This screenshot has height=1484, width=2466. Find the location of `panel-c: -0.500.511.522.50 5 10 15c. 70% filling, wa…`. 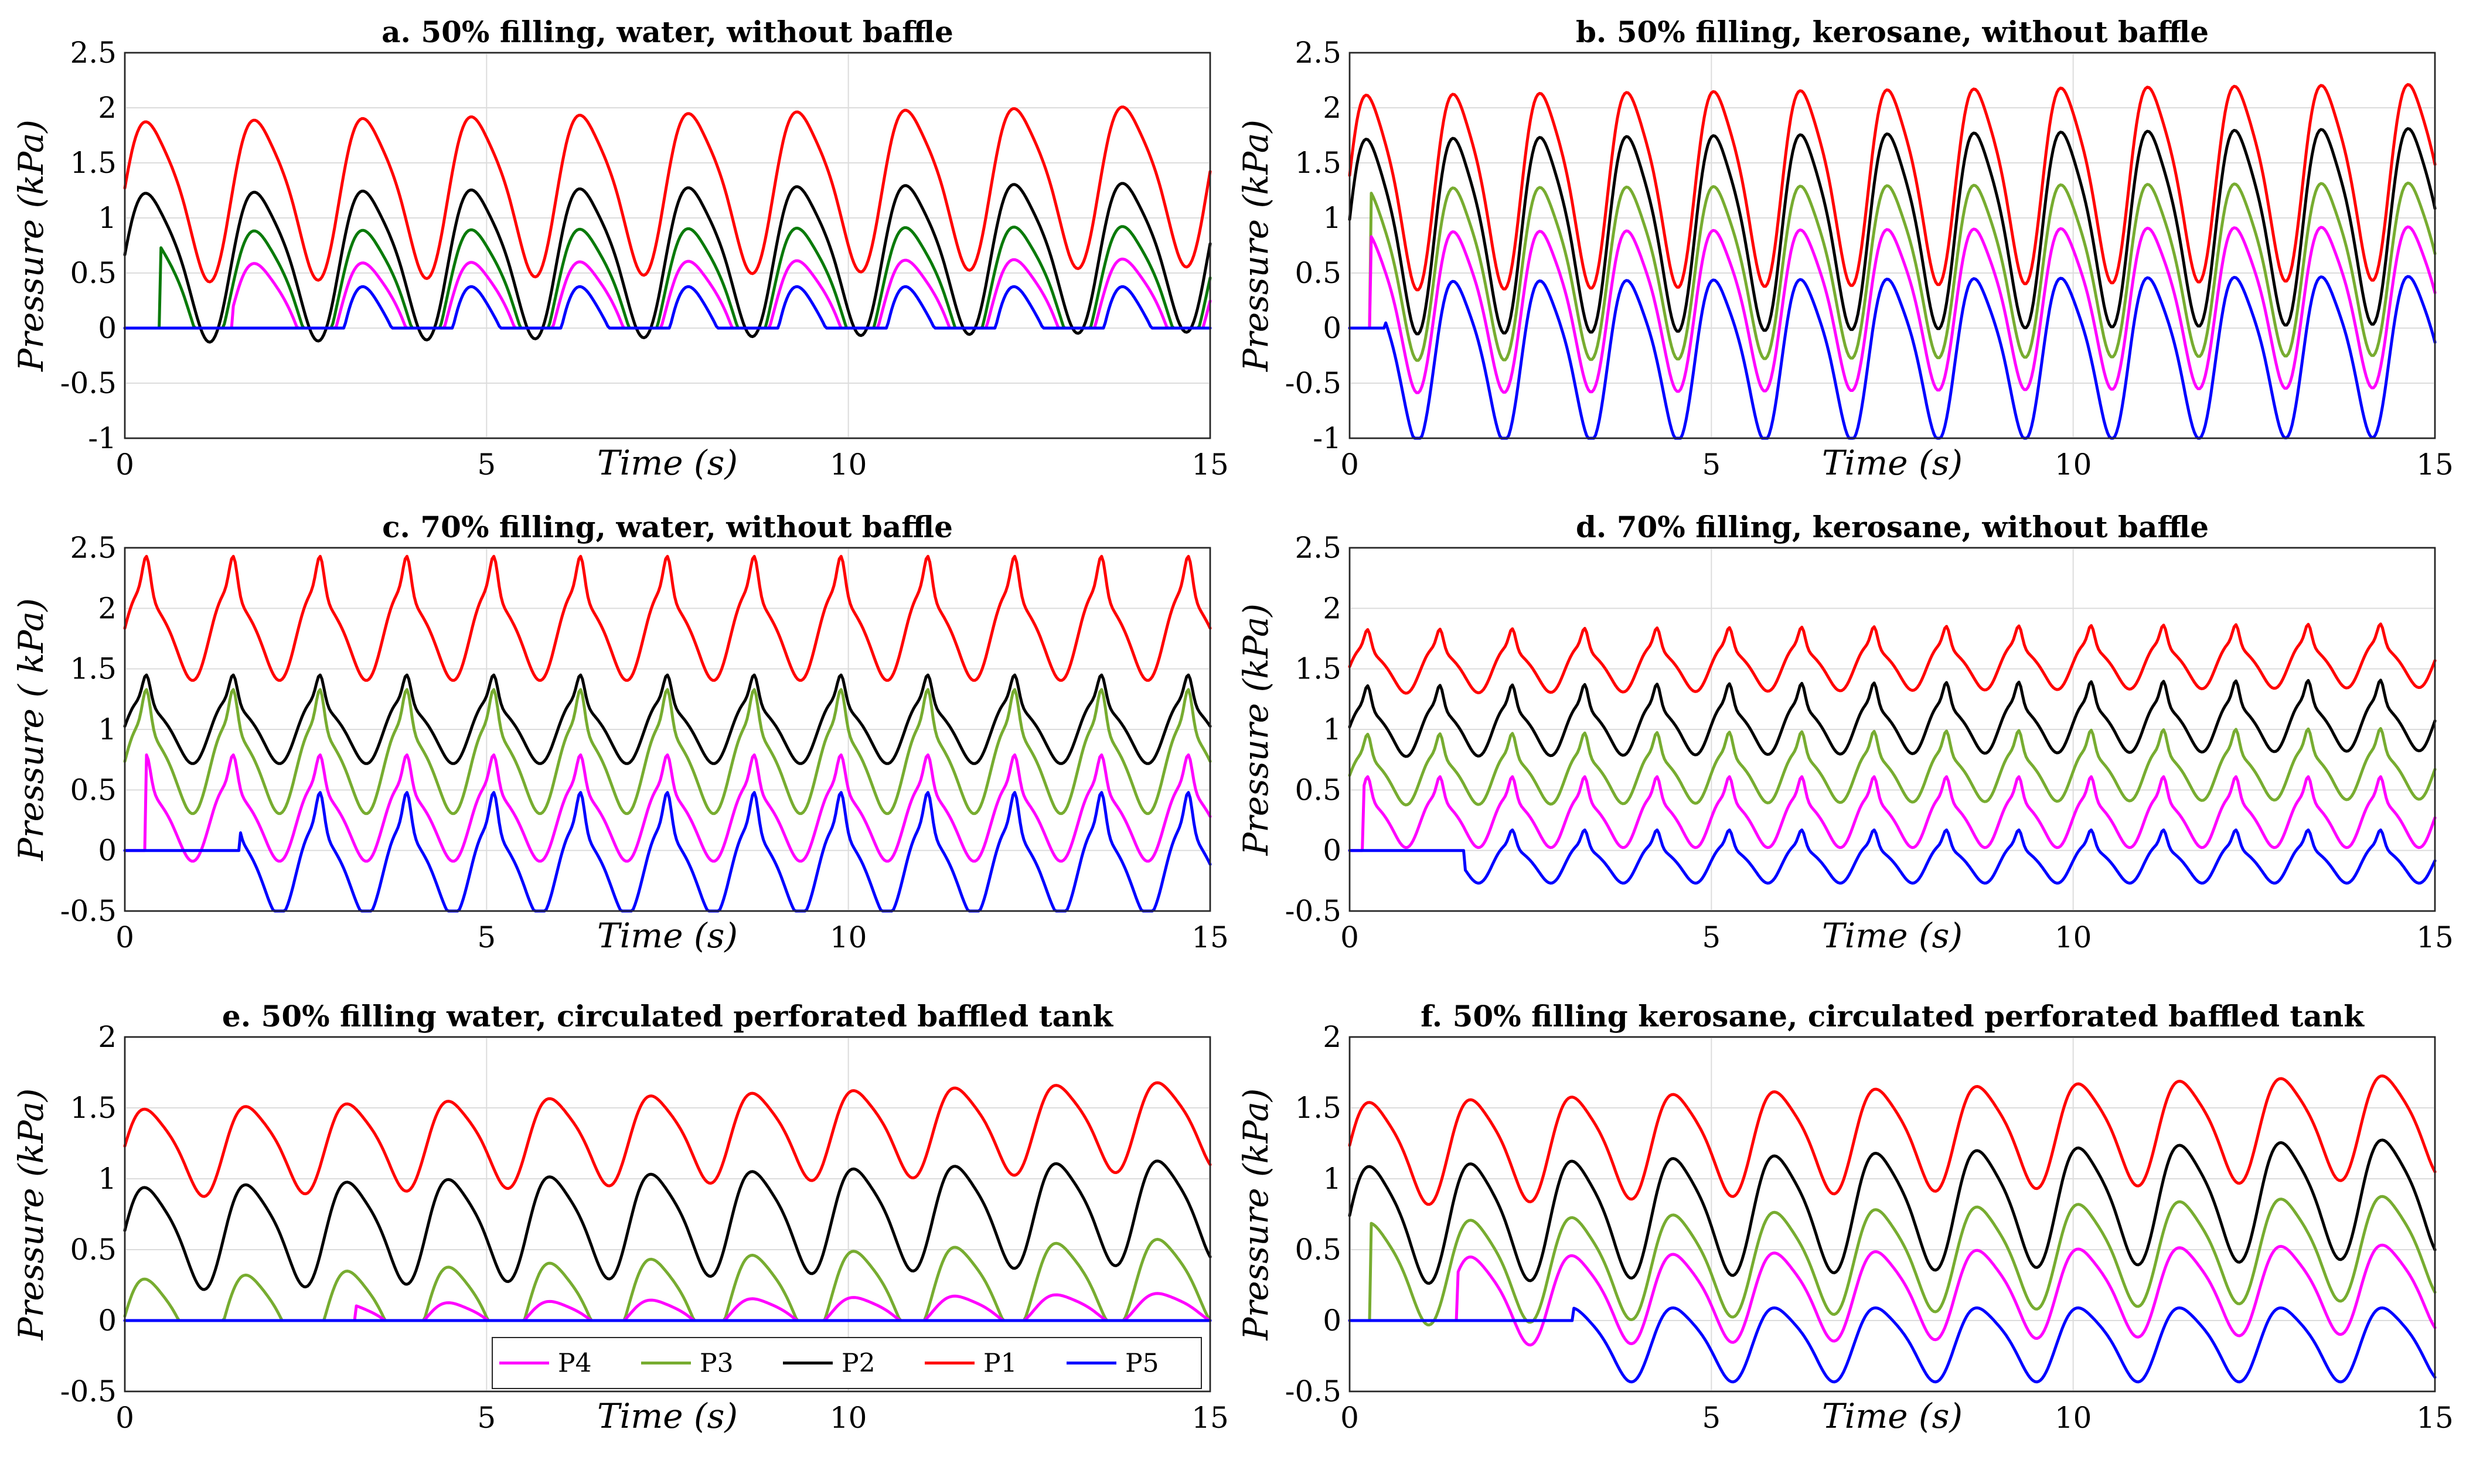

panel-c: -0.500.511.522.50 5 10 15c. 70% filling, wa… is located at coordinates (620, 733).